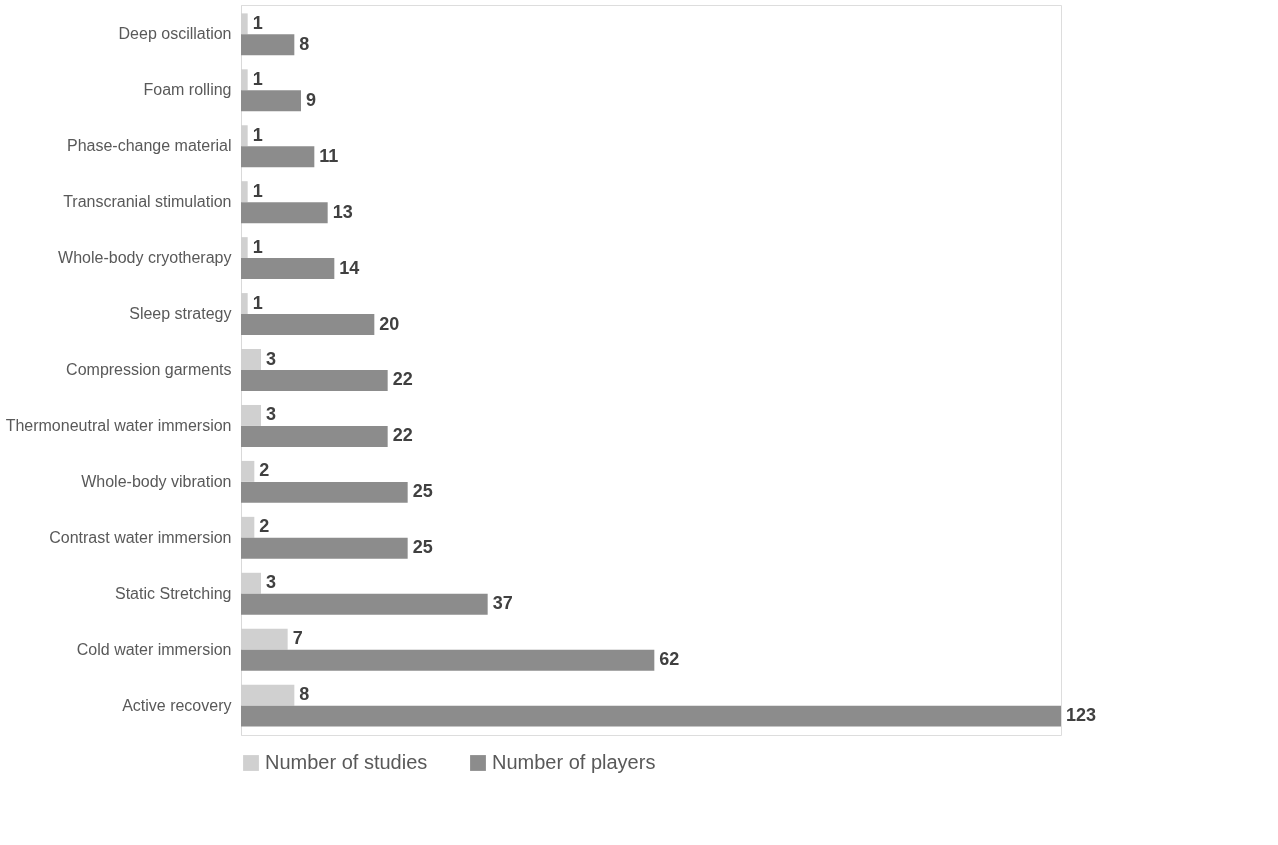  I want to click on y-tick-label: Deep oscillation, so click(175, 34).